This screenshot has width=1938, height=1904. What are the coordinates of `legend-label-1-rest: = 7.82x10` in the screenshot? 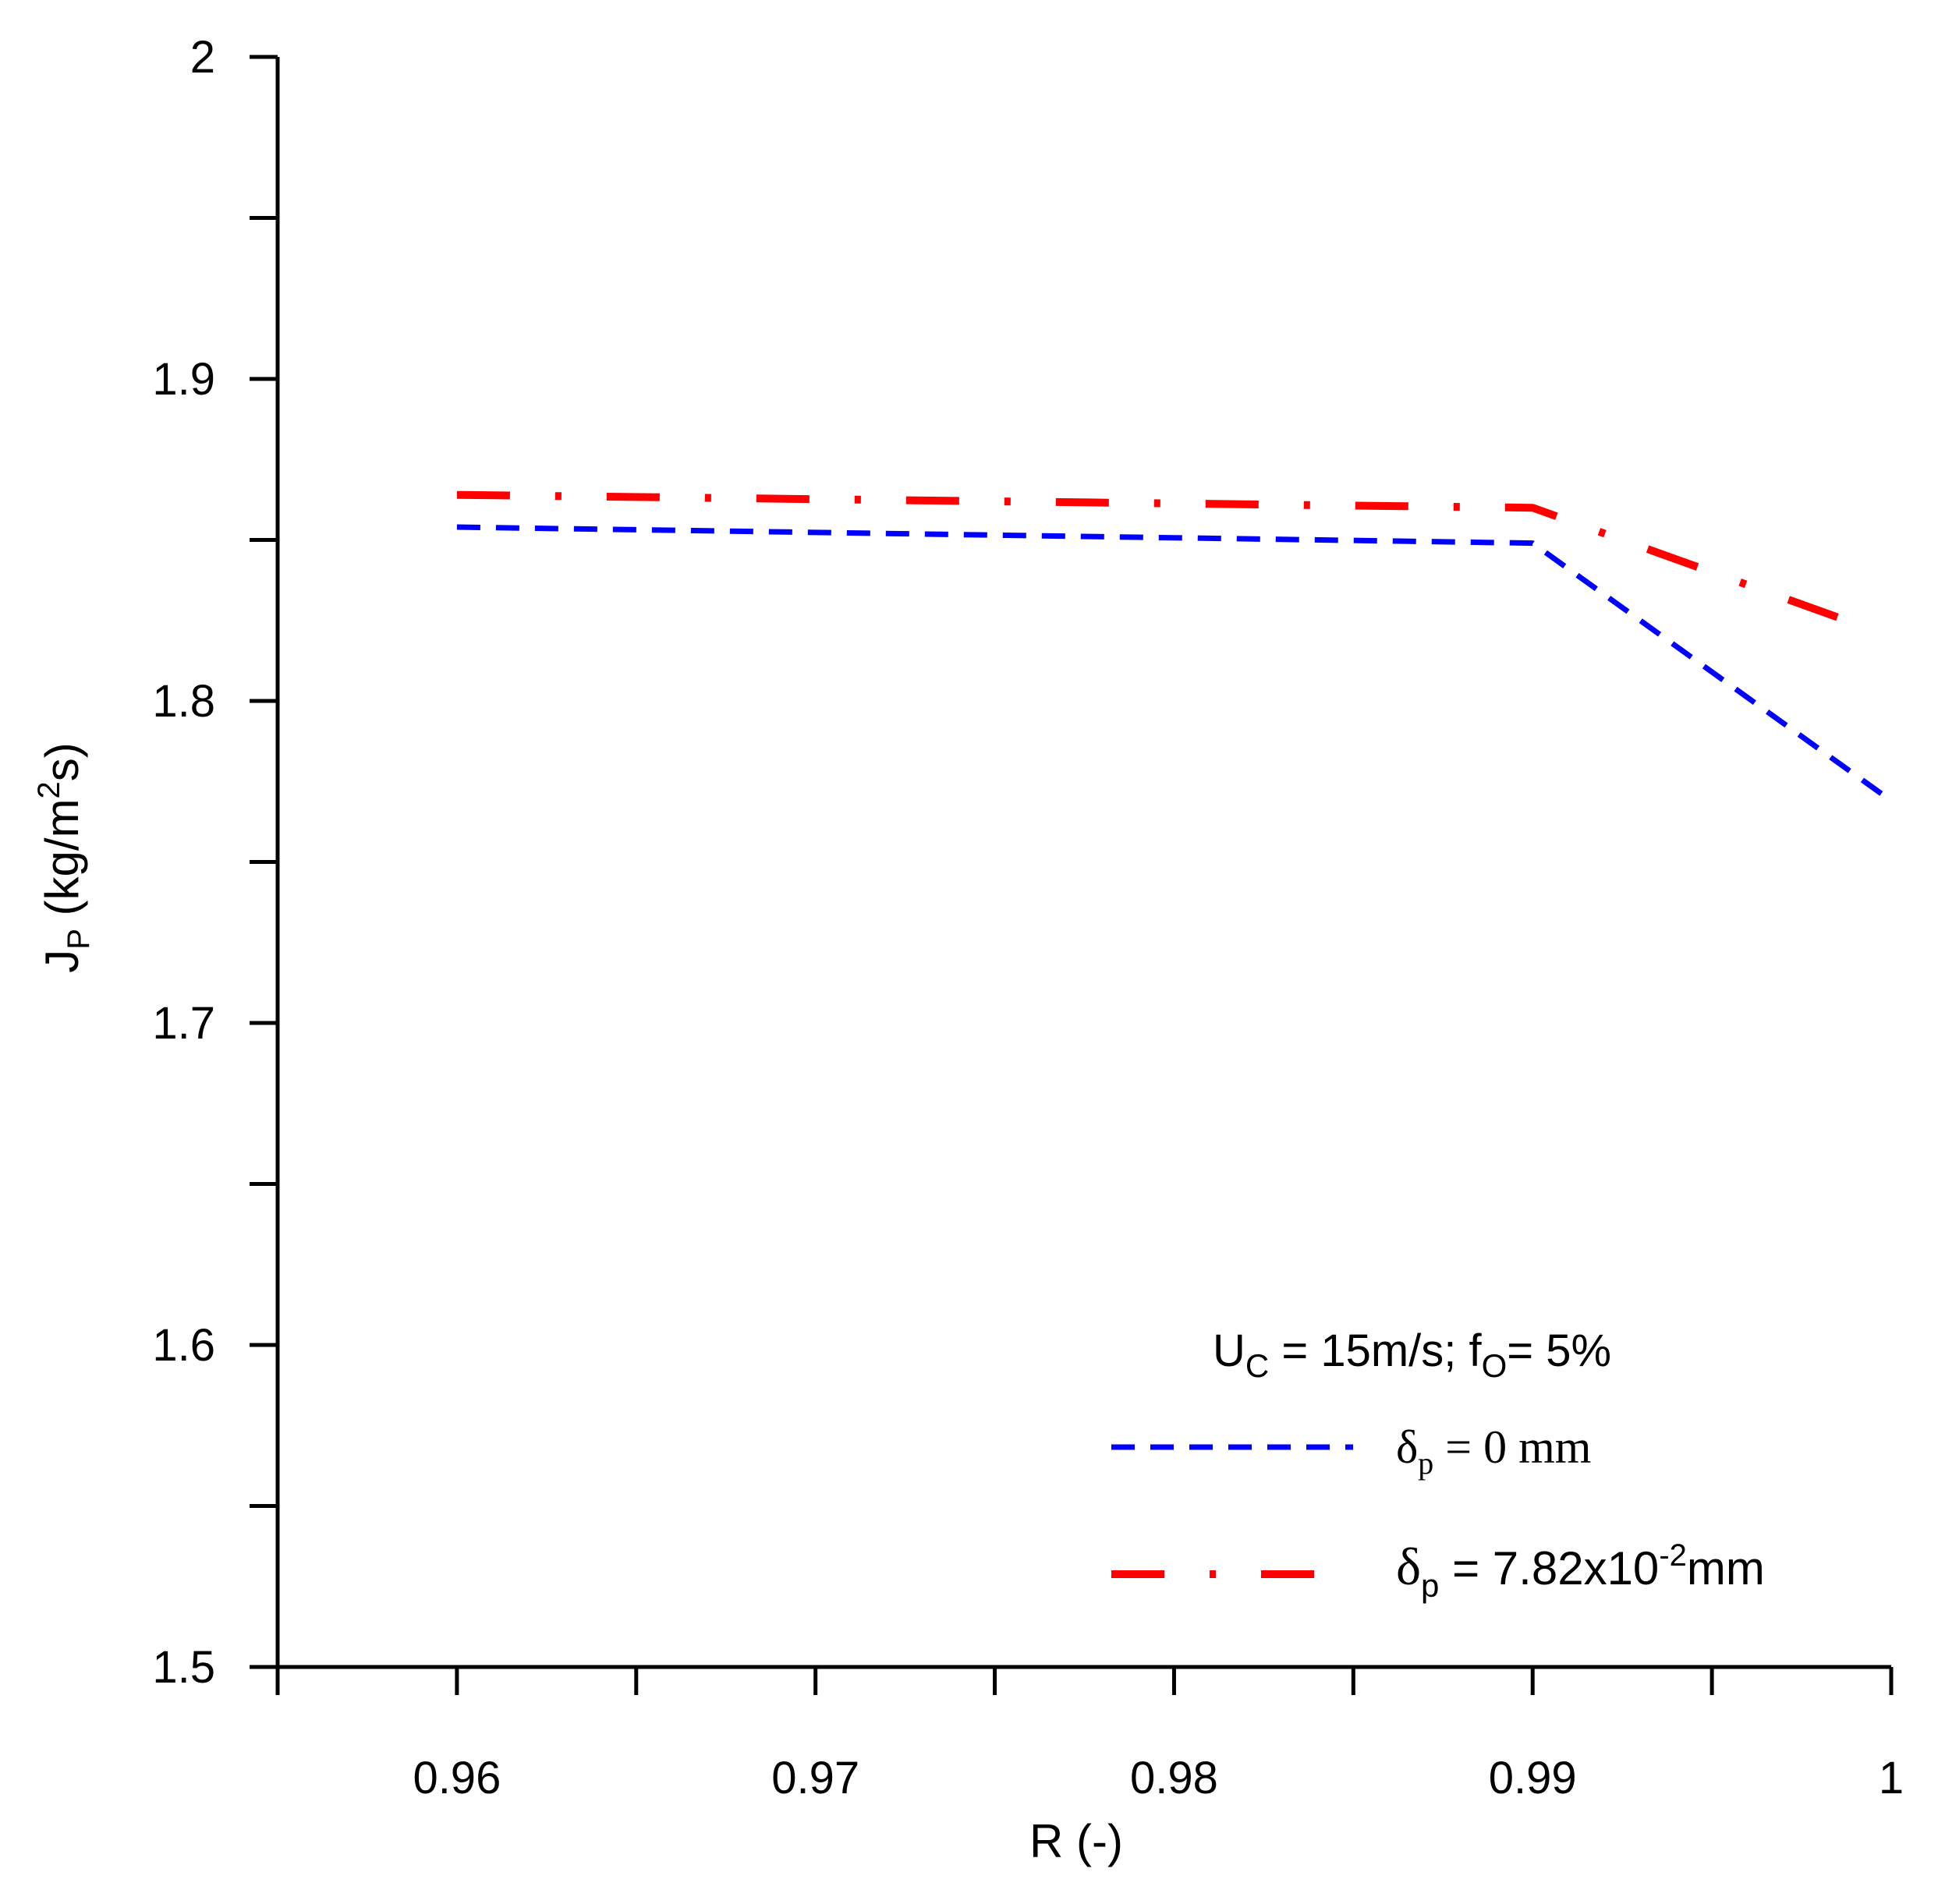 It's located at (1549, 1568).